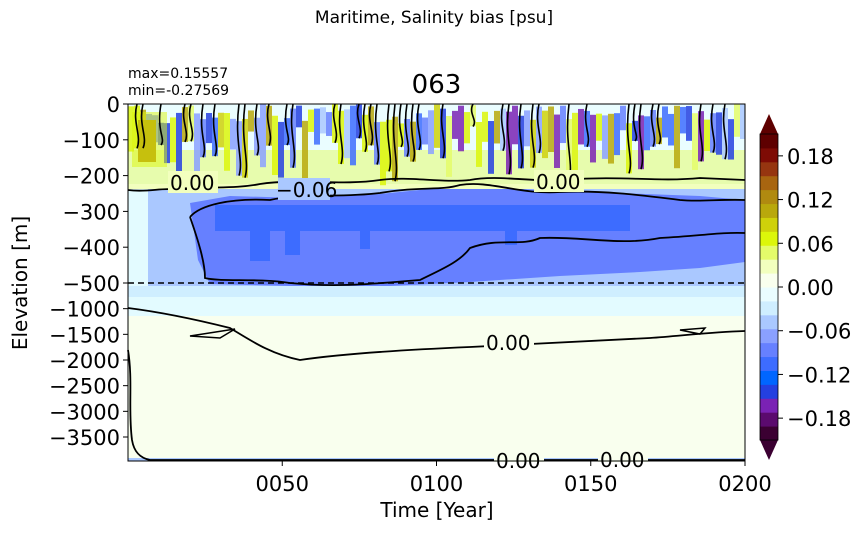  I want to click on colorbar-tick-label: −0.06, so click(819, 332).